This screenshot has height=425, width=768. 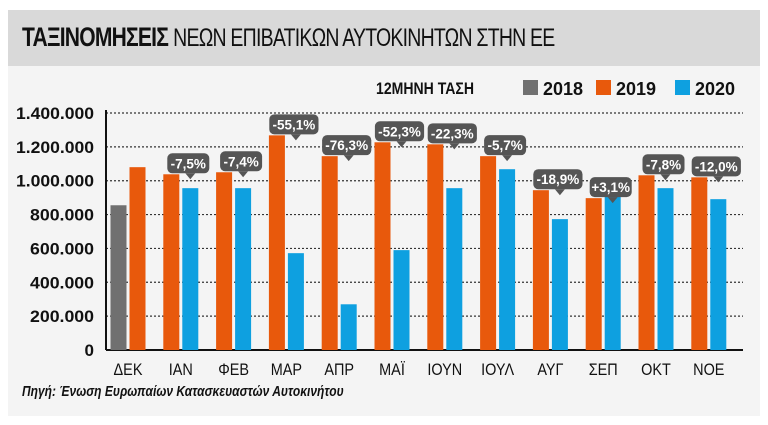 I want to click on x-tick-label: ΑΠΡ, so click(x=339, y=370).